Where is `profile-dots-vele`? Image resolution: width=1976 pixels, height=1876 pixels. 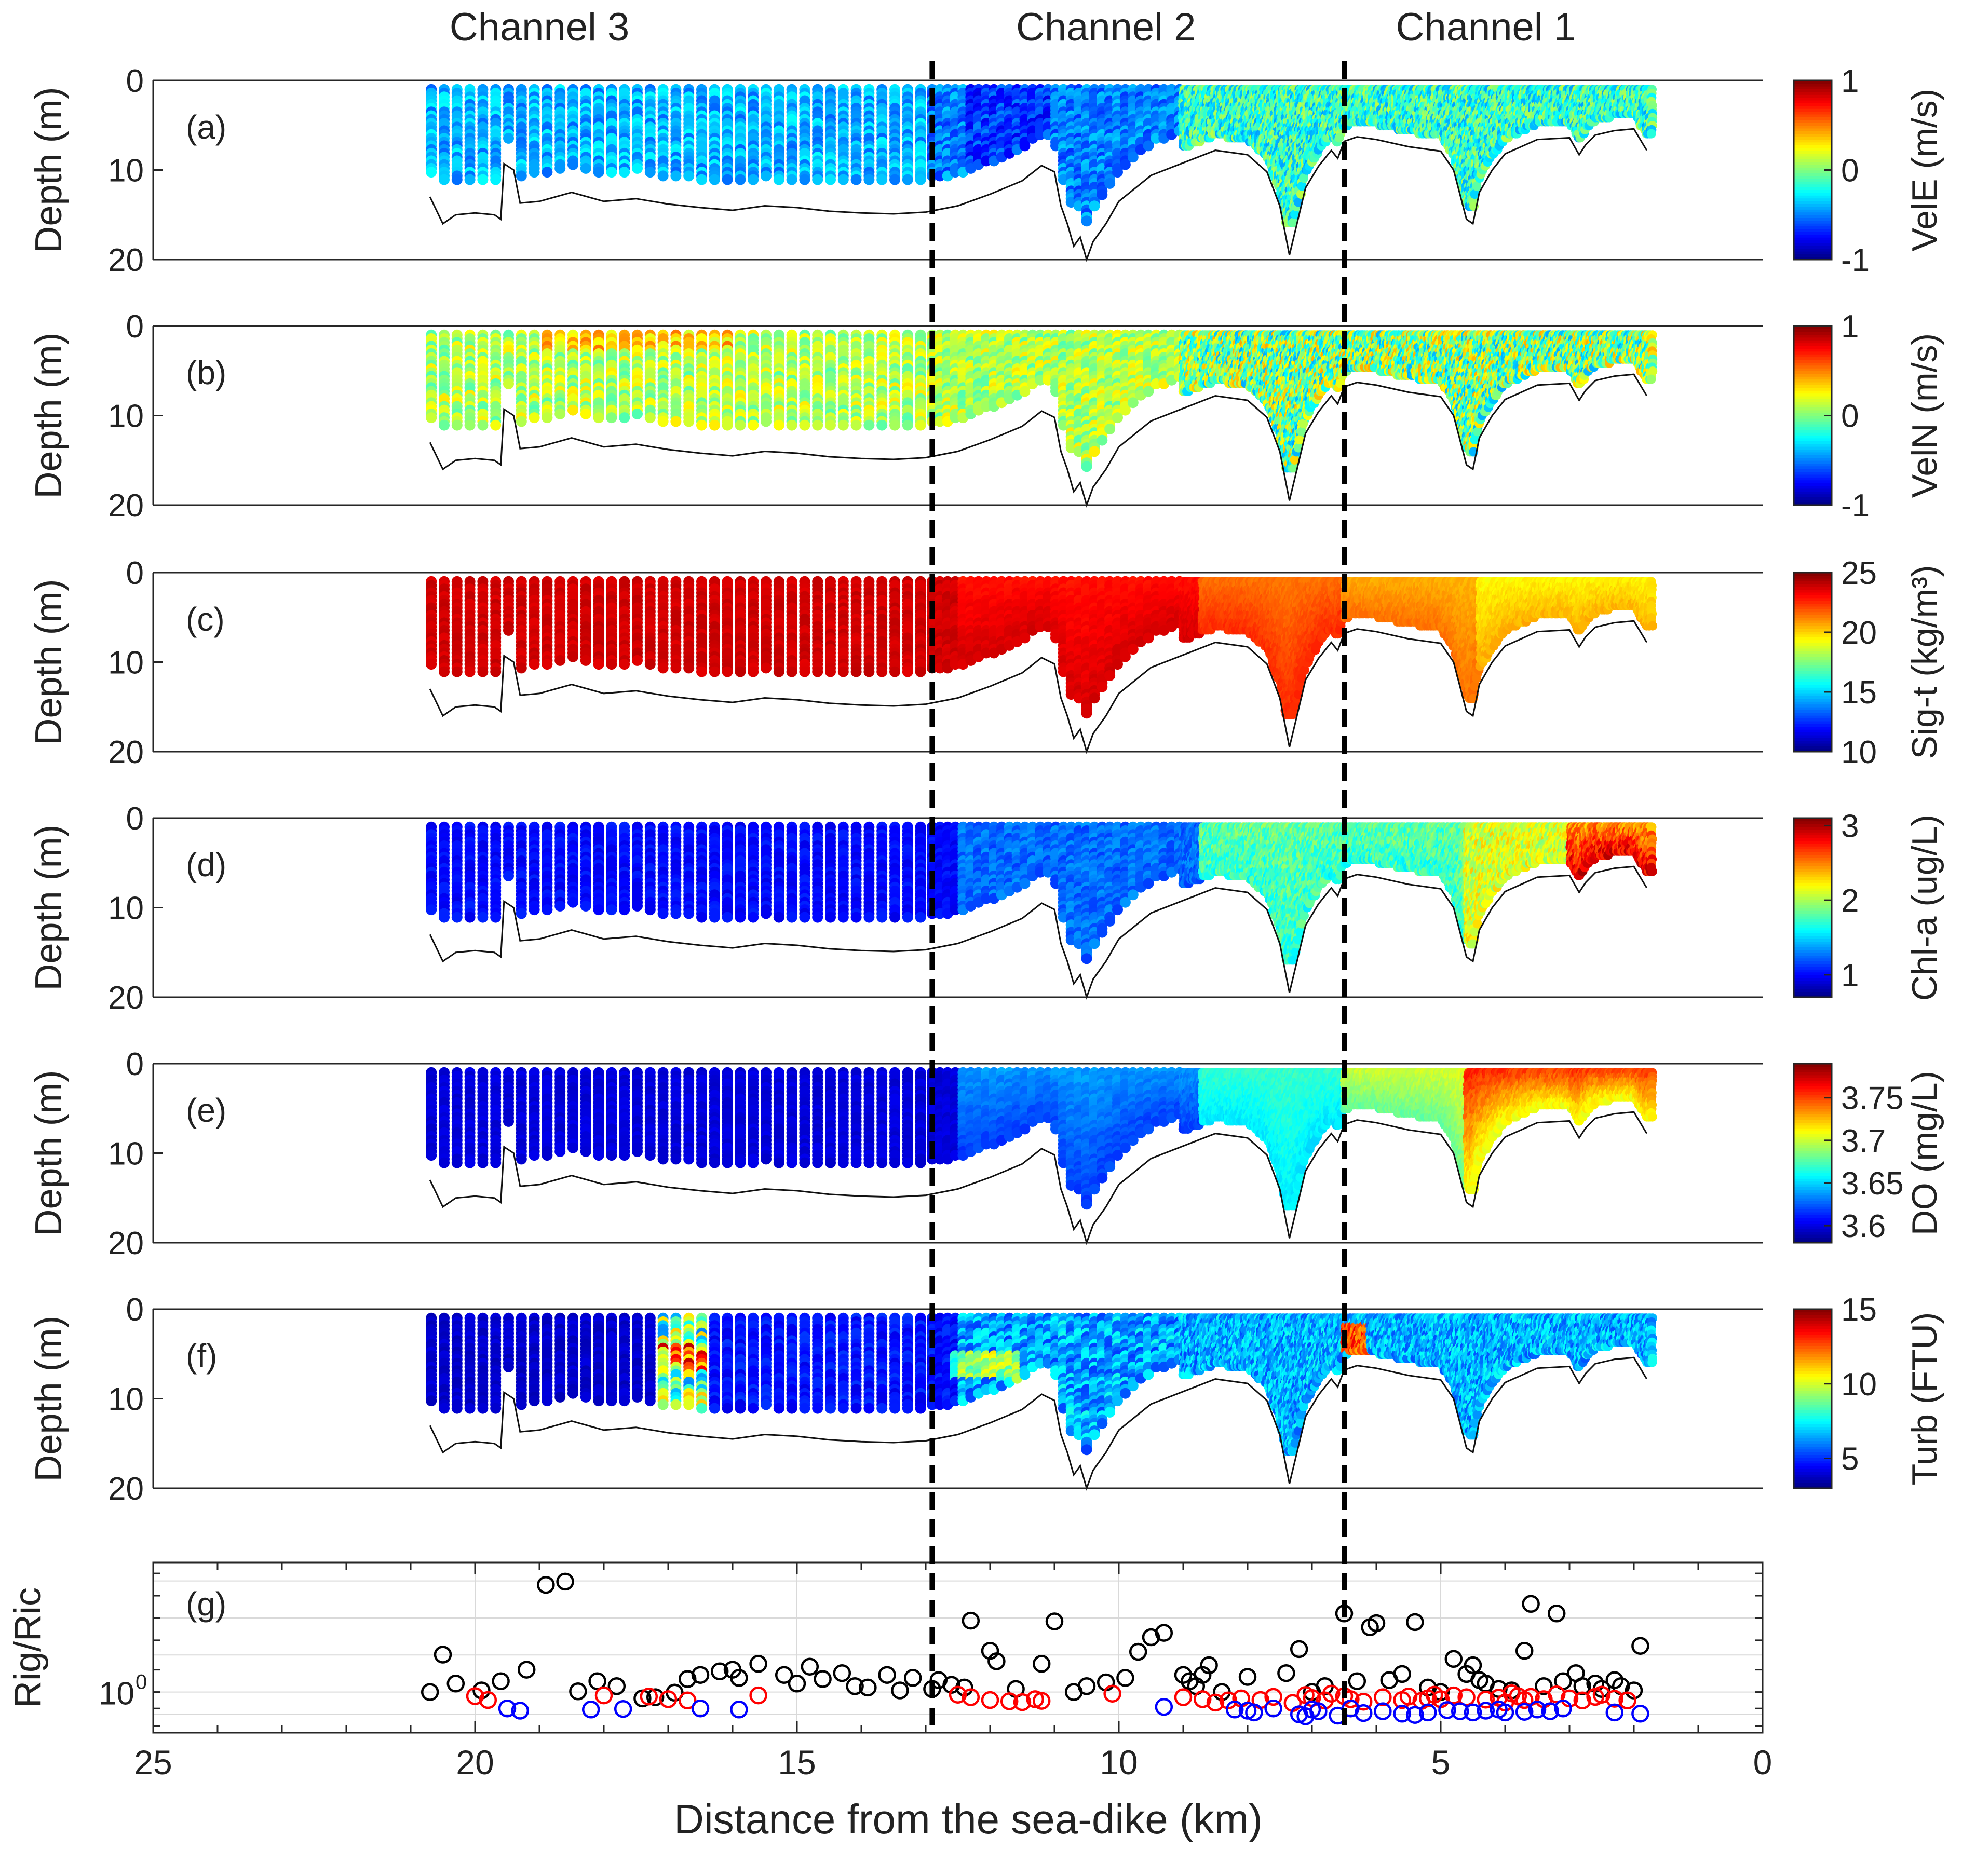
profile-dots-vele is located at coordinates (1042, 155).